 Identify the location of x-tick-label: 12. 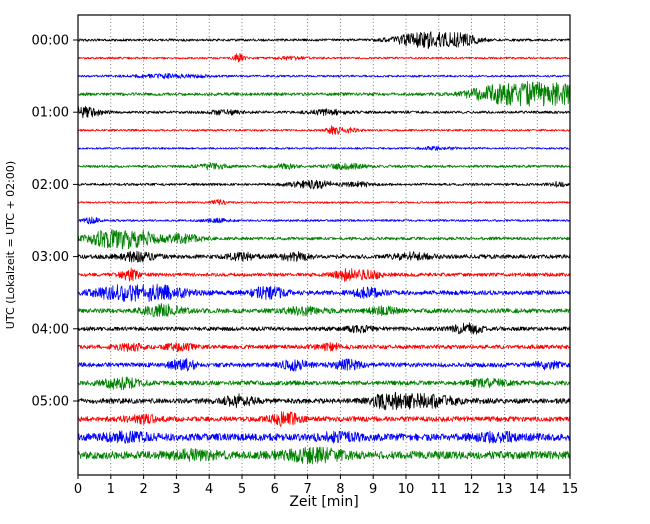
(471, 489).